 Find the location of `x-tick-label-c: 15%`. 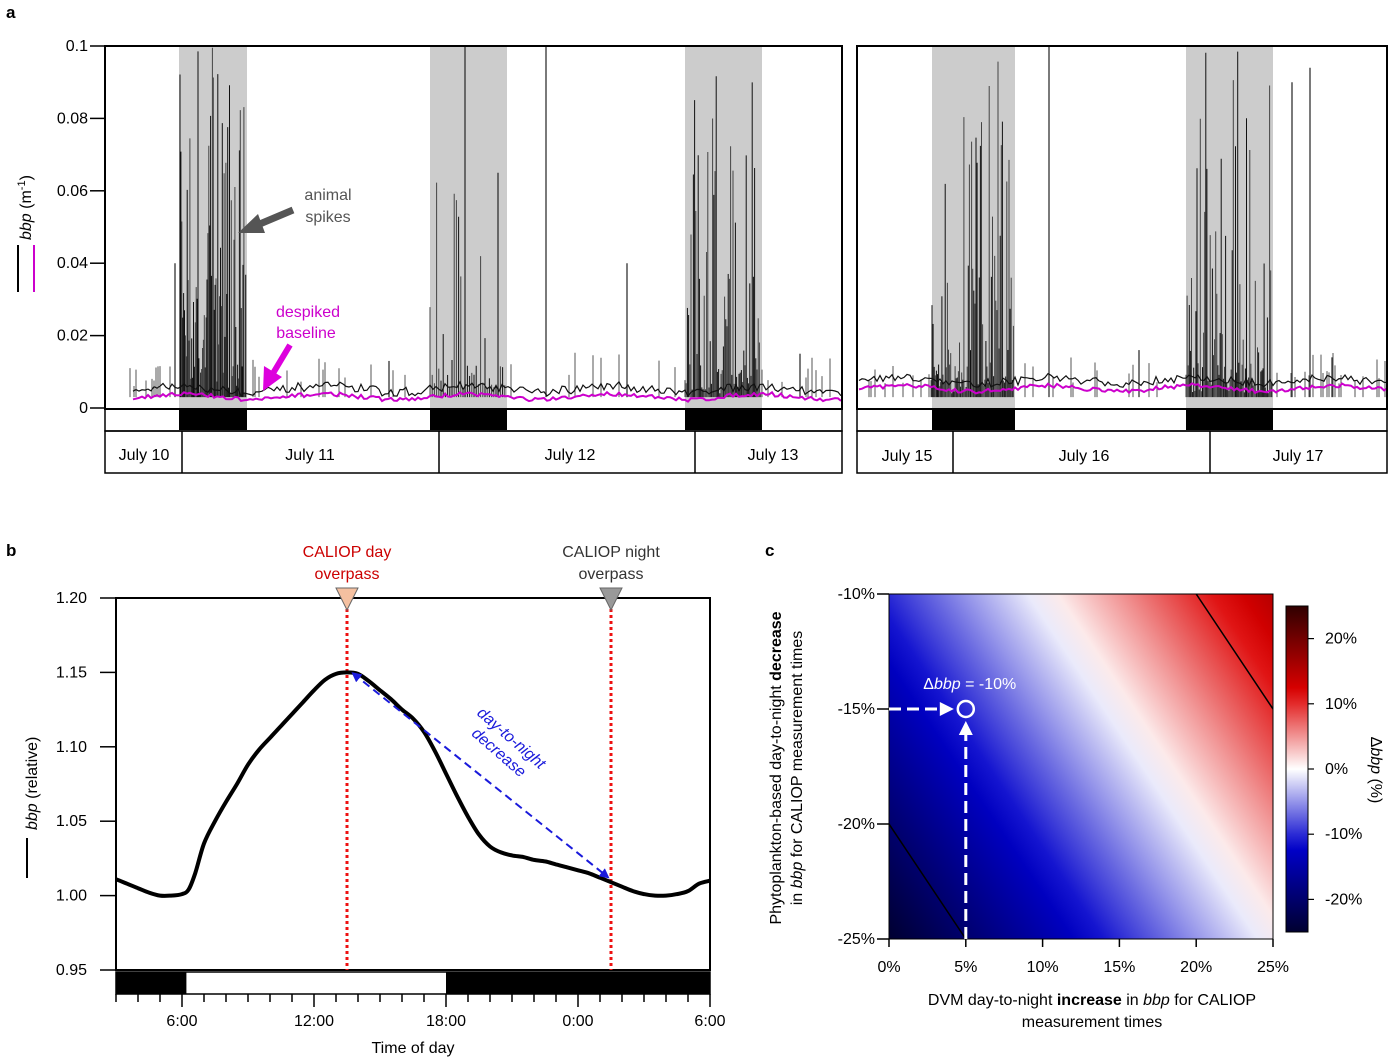

x-tick-label-c: 15% is located at coordinates (1119, 967).